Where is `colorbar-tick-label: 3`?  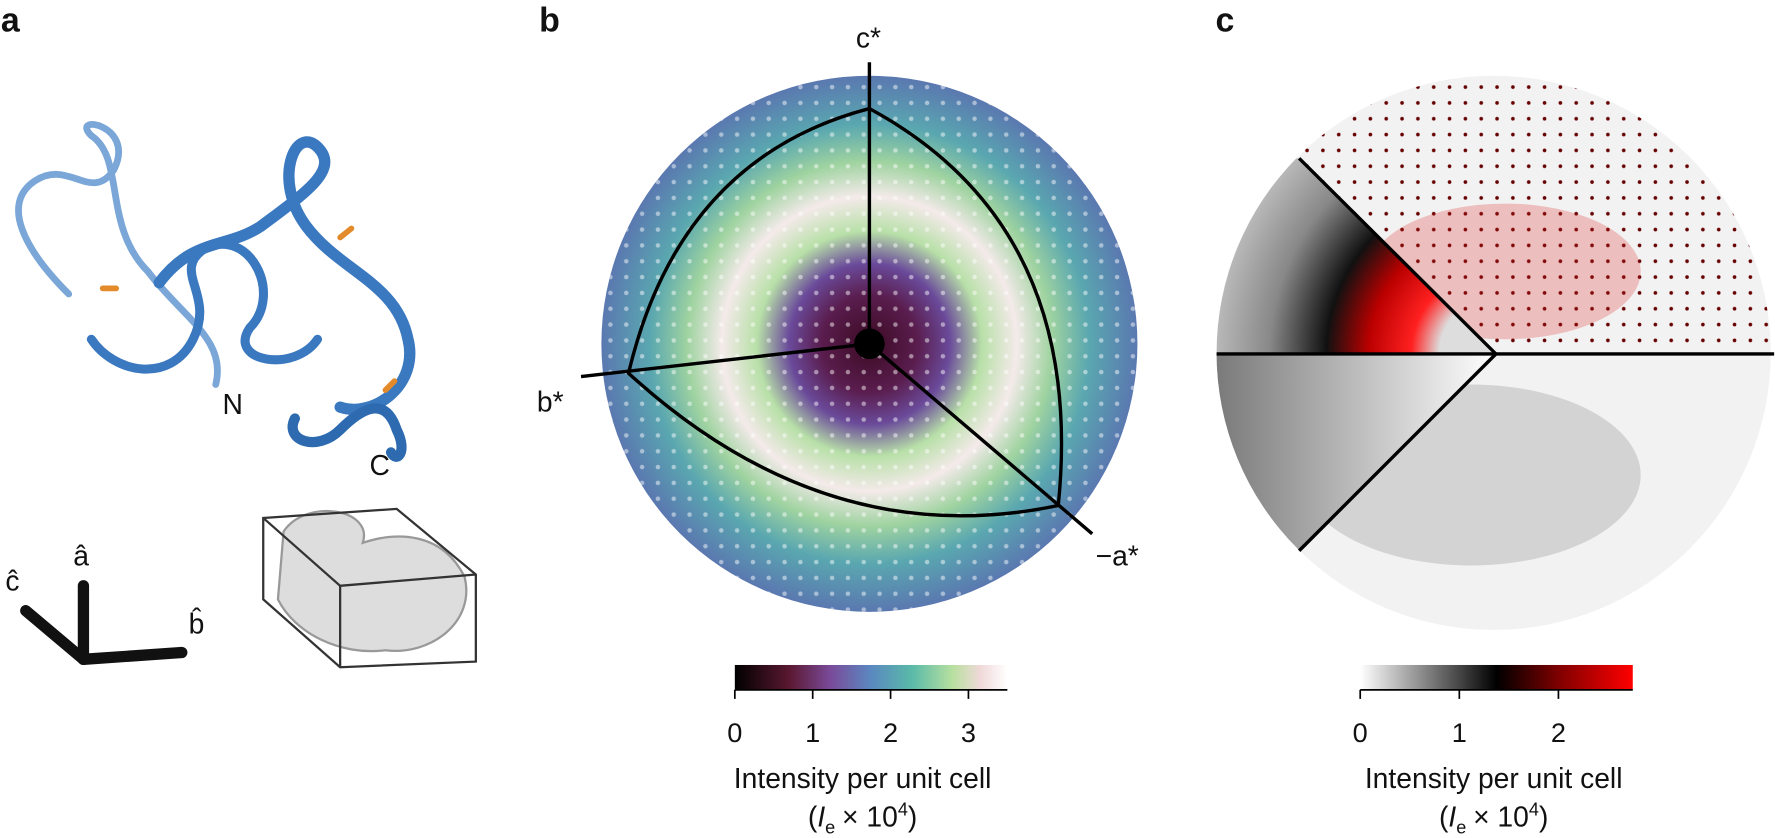 colorbar-tick-label: 3 is located at coordinates (968, 732).